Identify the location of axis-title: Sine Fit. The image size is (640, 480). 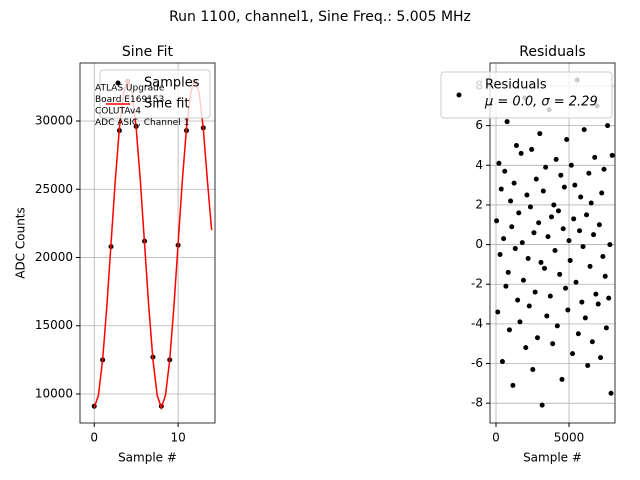
(148, 52).